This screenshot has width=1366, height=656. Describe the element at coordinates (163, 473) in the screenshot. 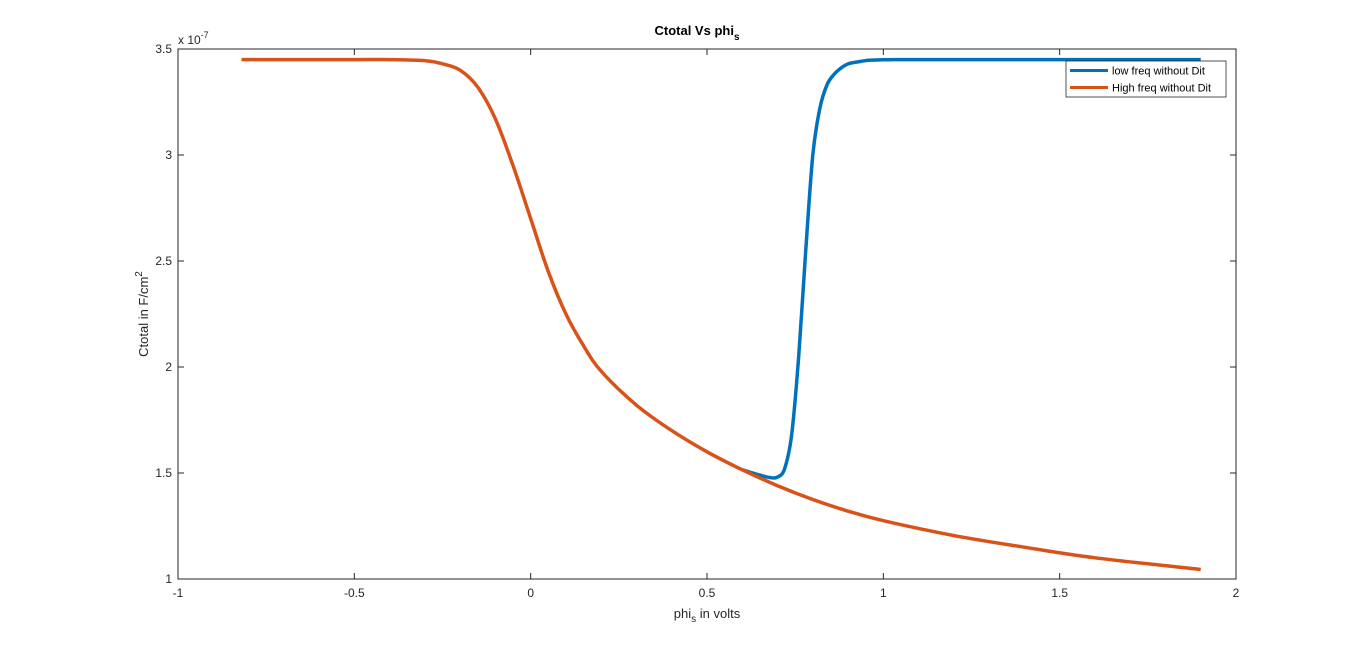

I see `y-tick-label: 1.5` at that location.